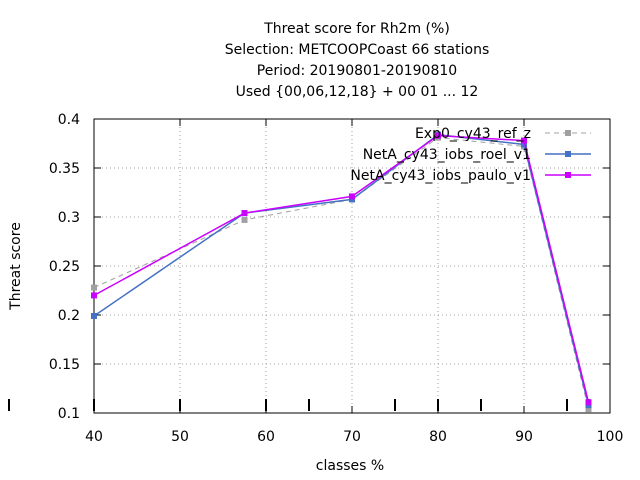  What do you see at coordinates (357, 50) in the screenshot?
I see `chart-title-line-2: Selection: METCOOPCoast 66 stations` at bounding box center [357, 50].